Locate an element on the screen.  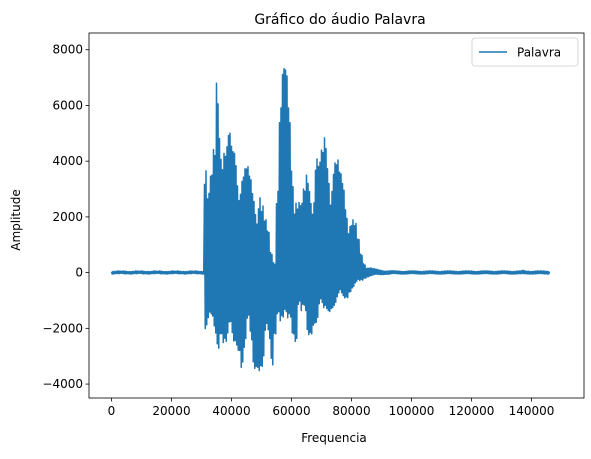
y-axis-label: Amplitude is located at coordinates (16, 220).